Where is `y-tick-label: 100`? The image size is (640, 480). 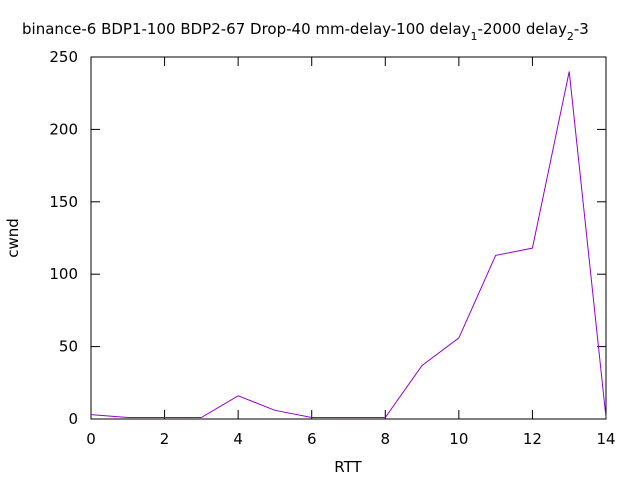 y-tick-label: 100 is located at coordinates (63, 274).